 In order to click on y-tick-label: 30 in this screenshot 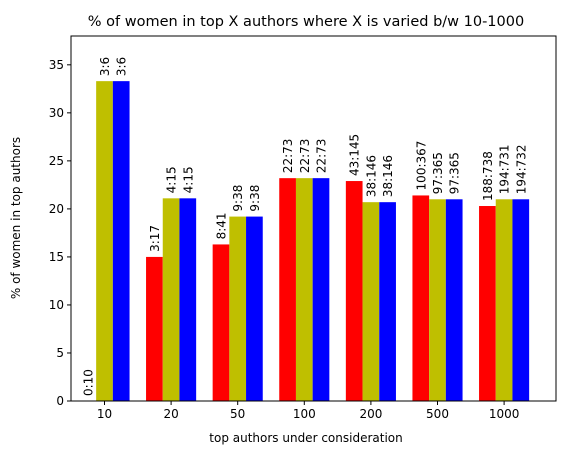, I will do `click(56, 113)`.